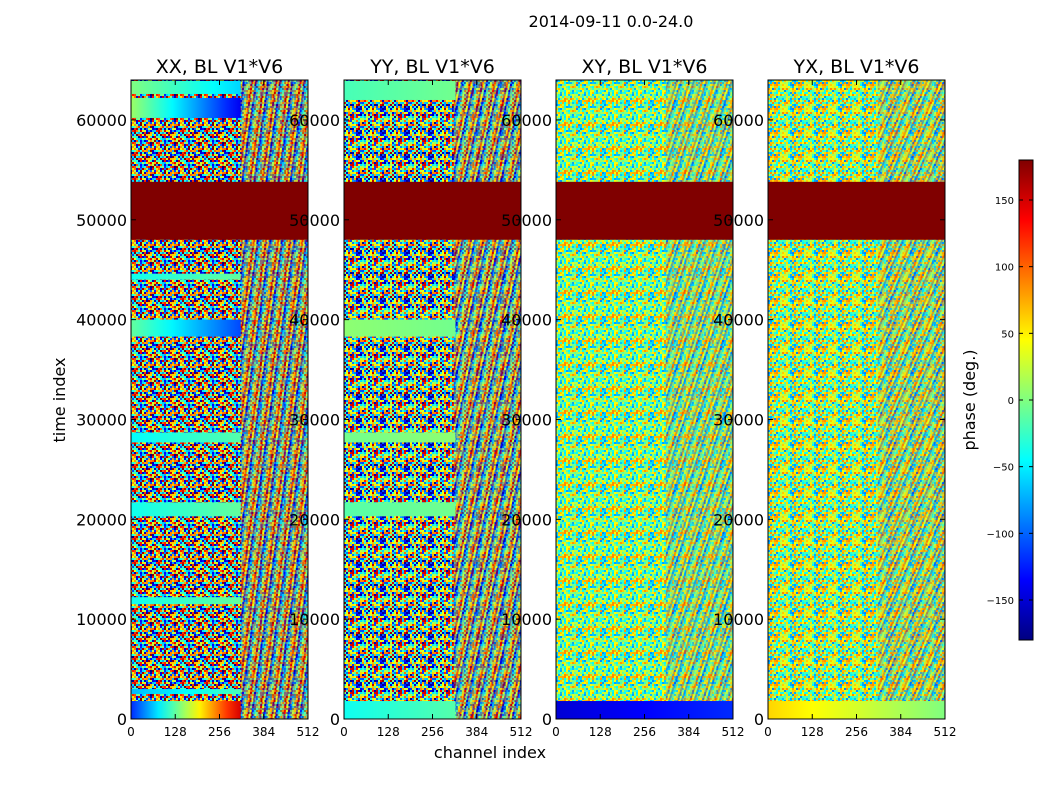 The width and height of the screenshot is (1050, 800). What do you see at coordinates (59, 399) in the screenshot?
I see `y-axis-label: time index` at bounding box center [59, 399].